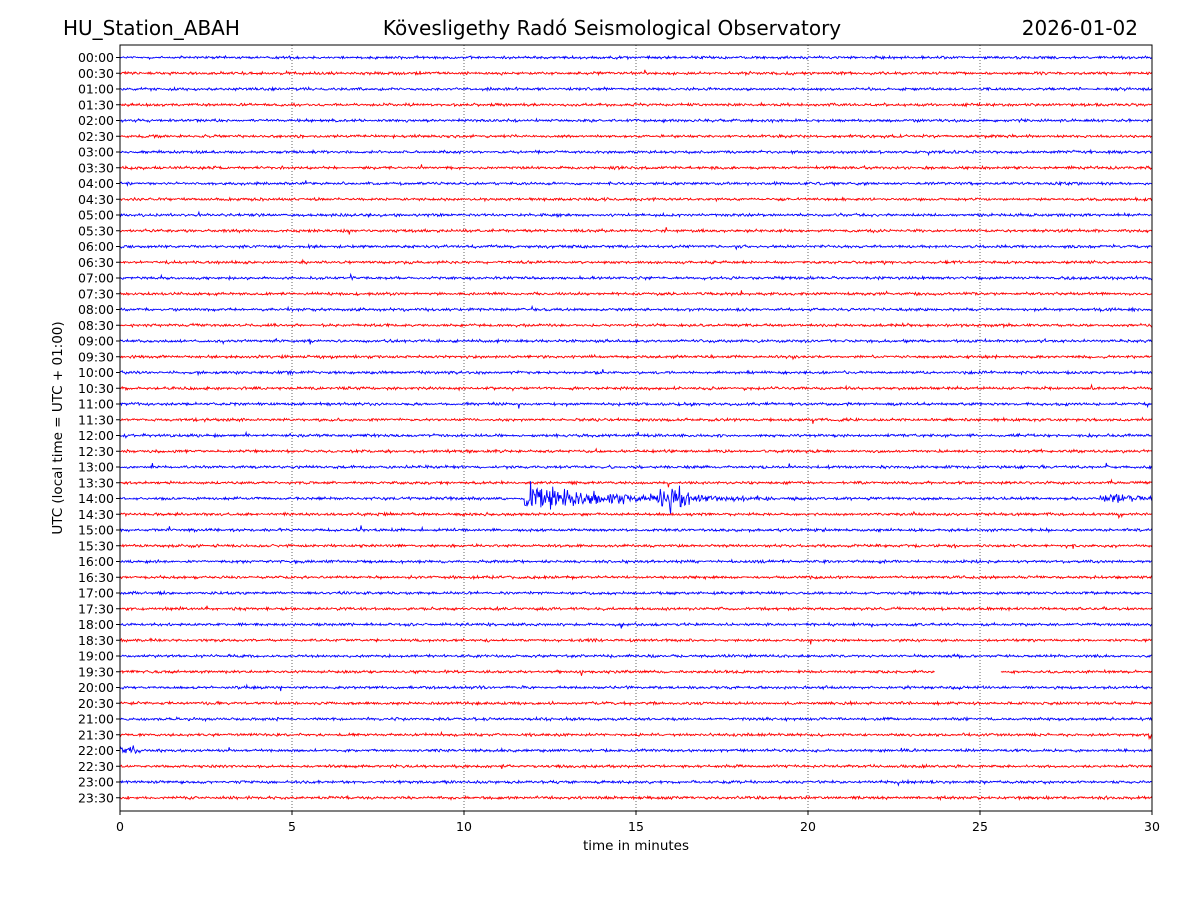 This screenshot has height=900, width=1200. What do you see at coordinates (96, 640) in the screenshot?
I see `y-tick-label: 18:30` at bounding box center [96, 640].